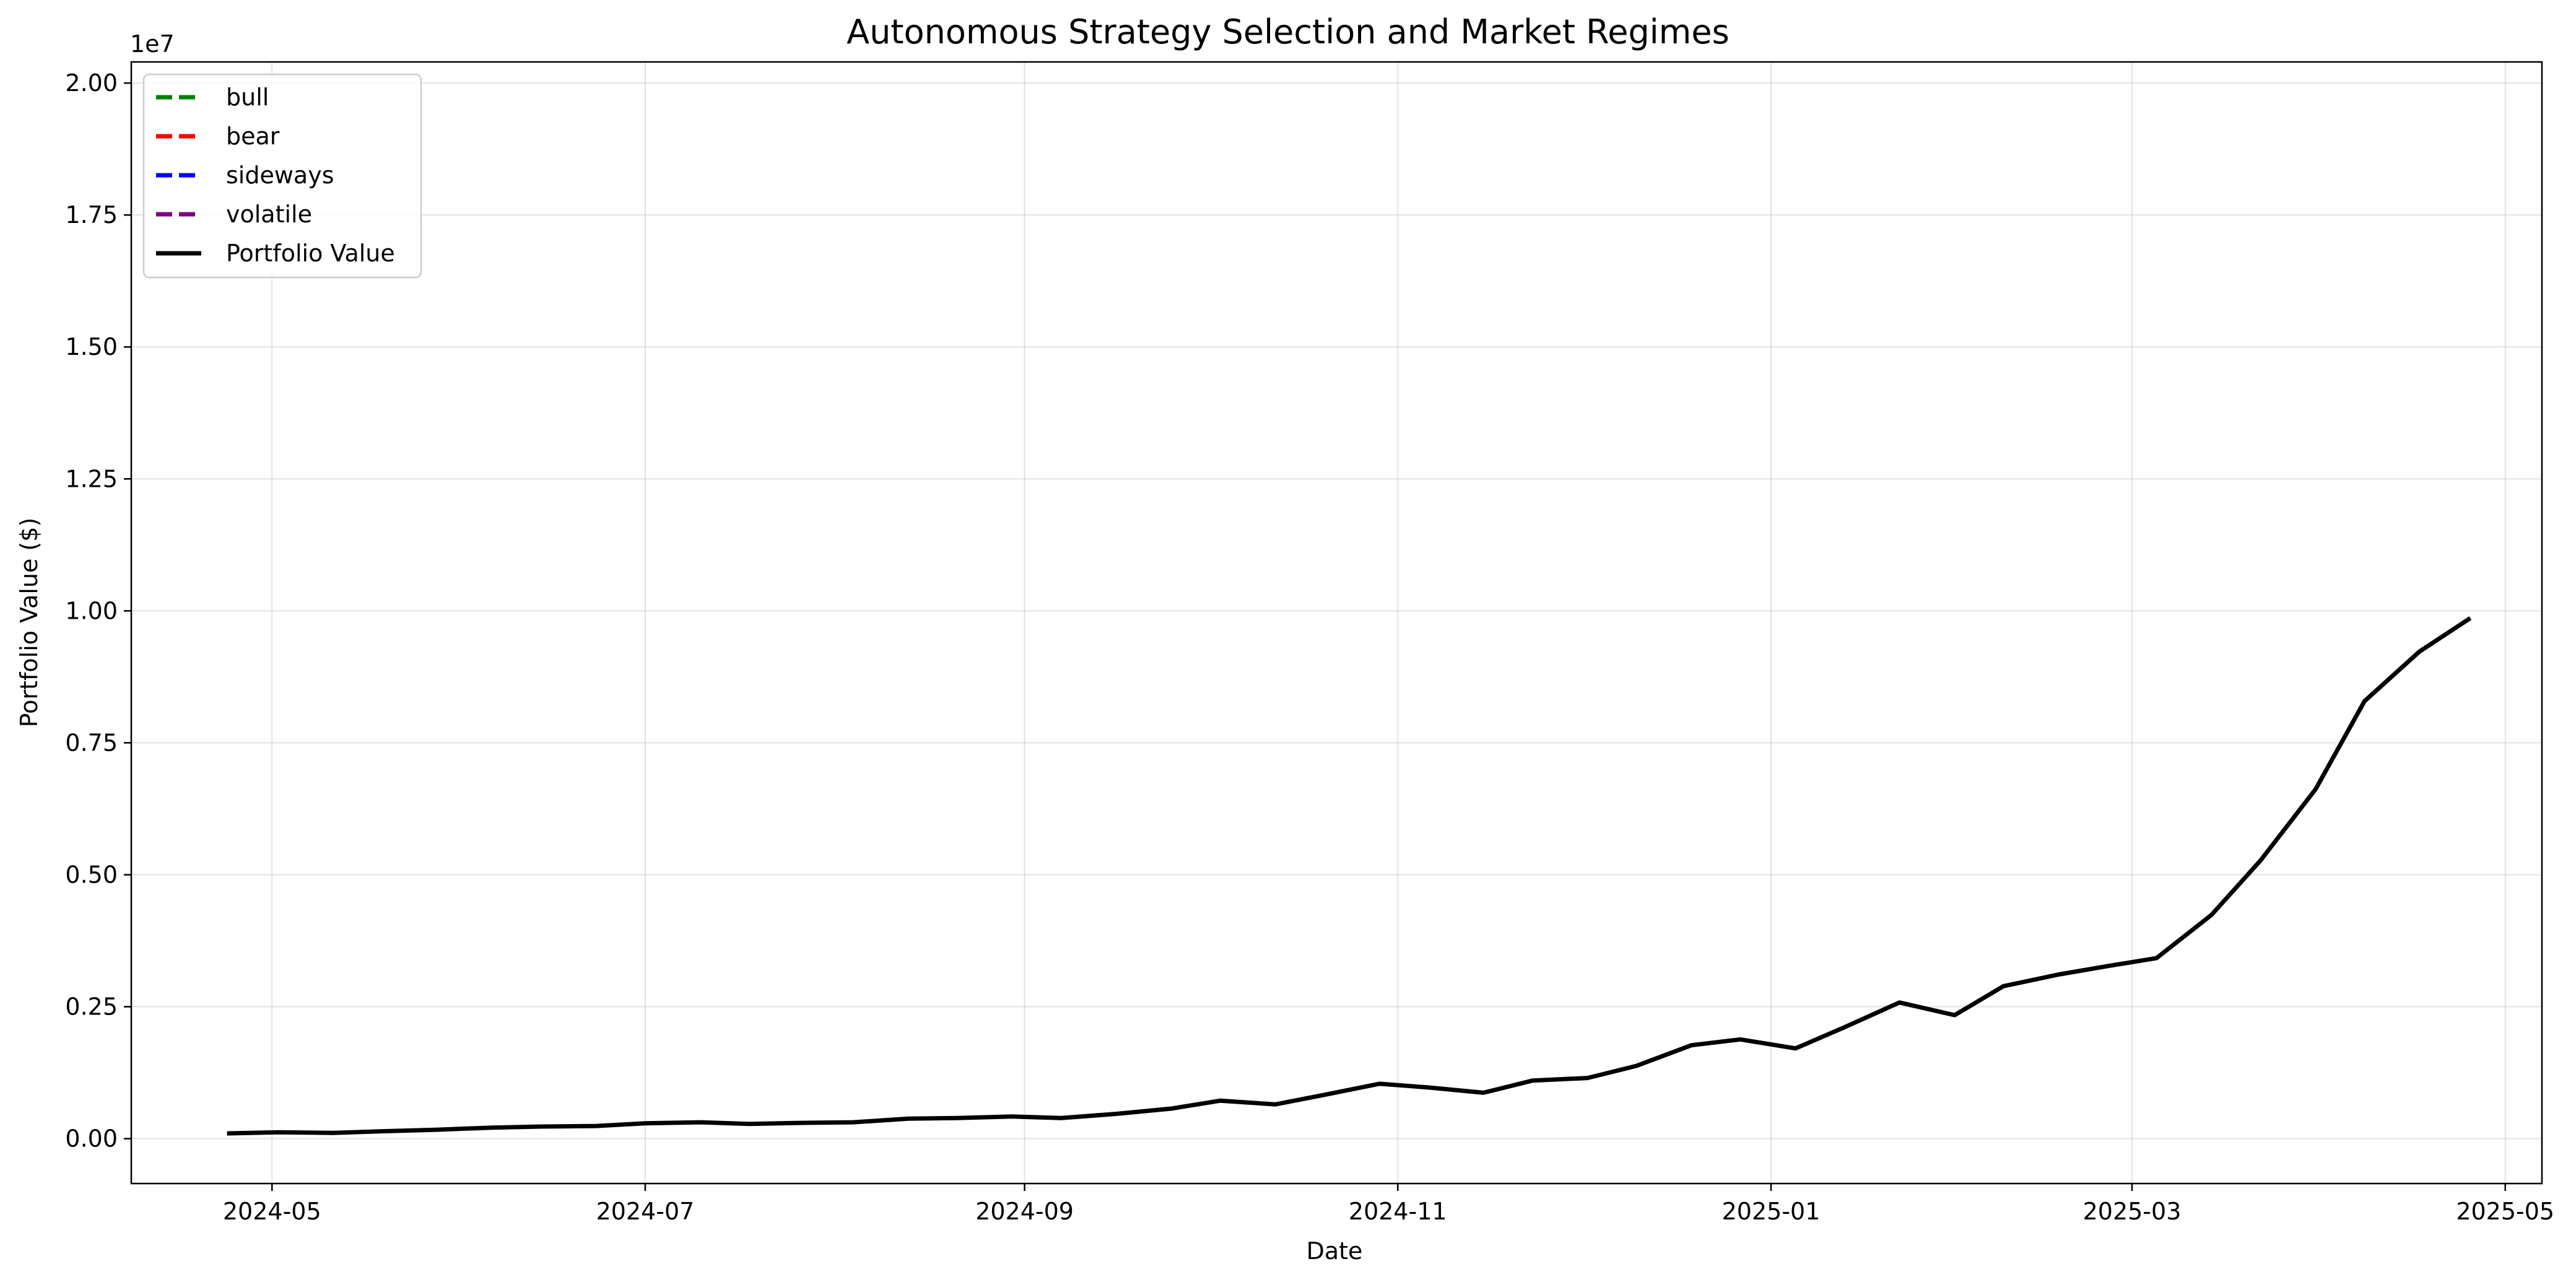 The image size is (2576, 1282). I want to click on x-tick-label: 2025-05, so click(2505, 1211).